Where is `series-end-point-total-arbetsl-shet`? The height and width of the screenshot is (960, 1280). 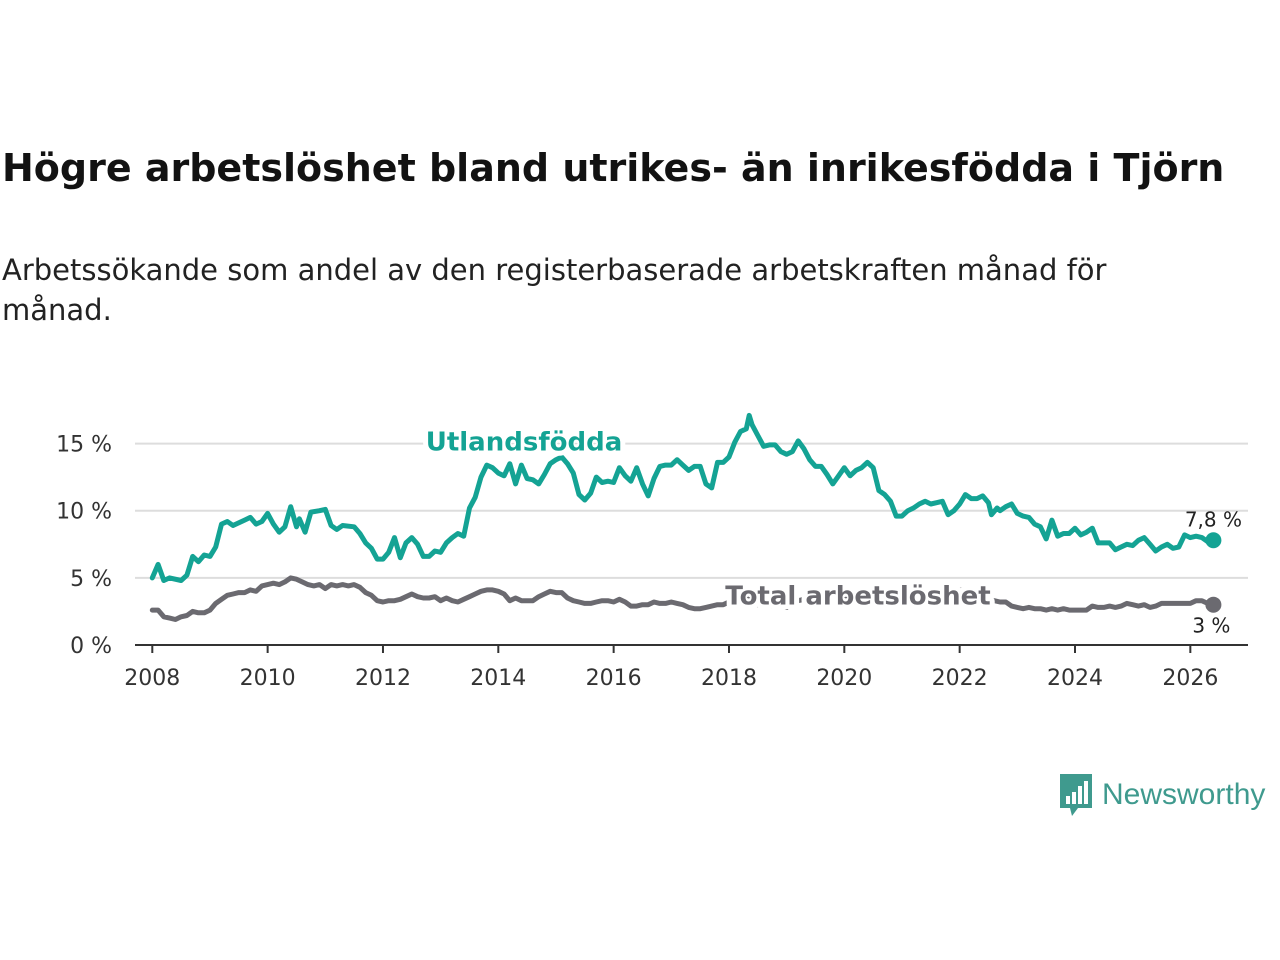
series-end-point-total-arbetsl-shet is located at coordinates (1213, 604).